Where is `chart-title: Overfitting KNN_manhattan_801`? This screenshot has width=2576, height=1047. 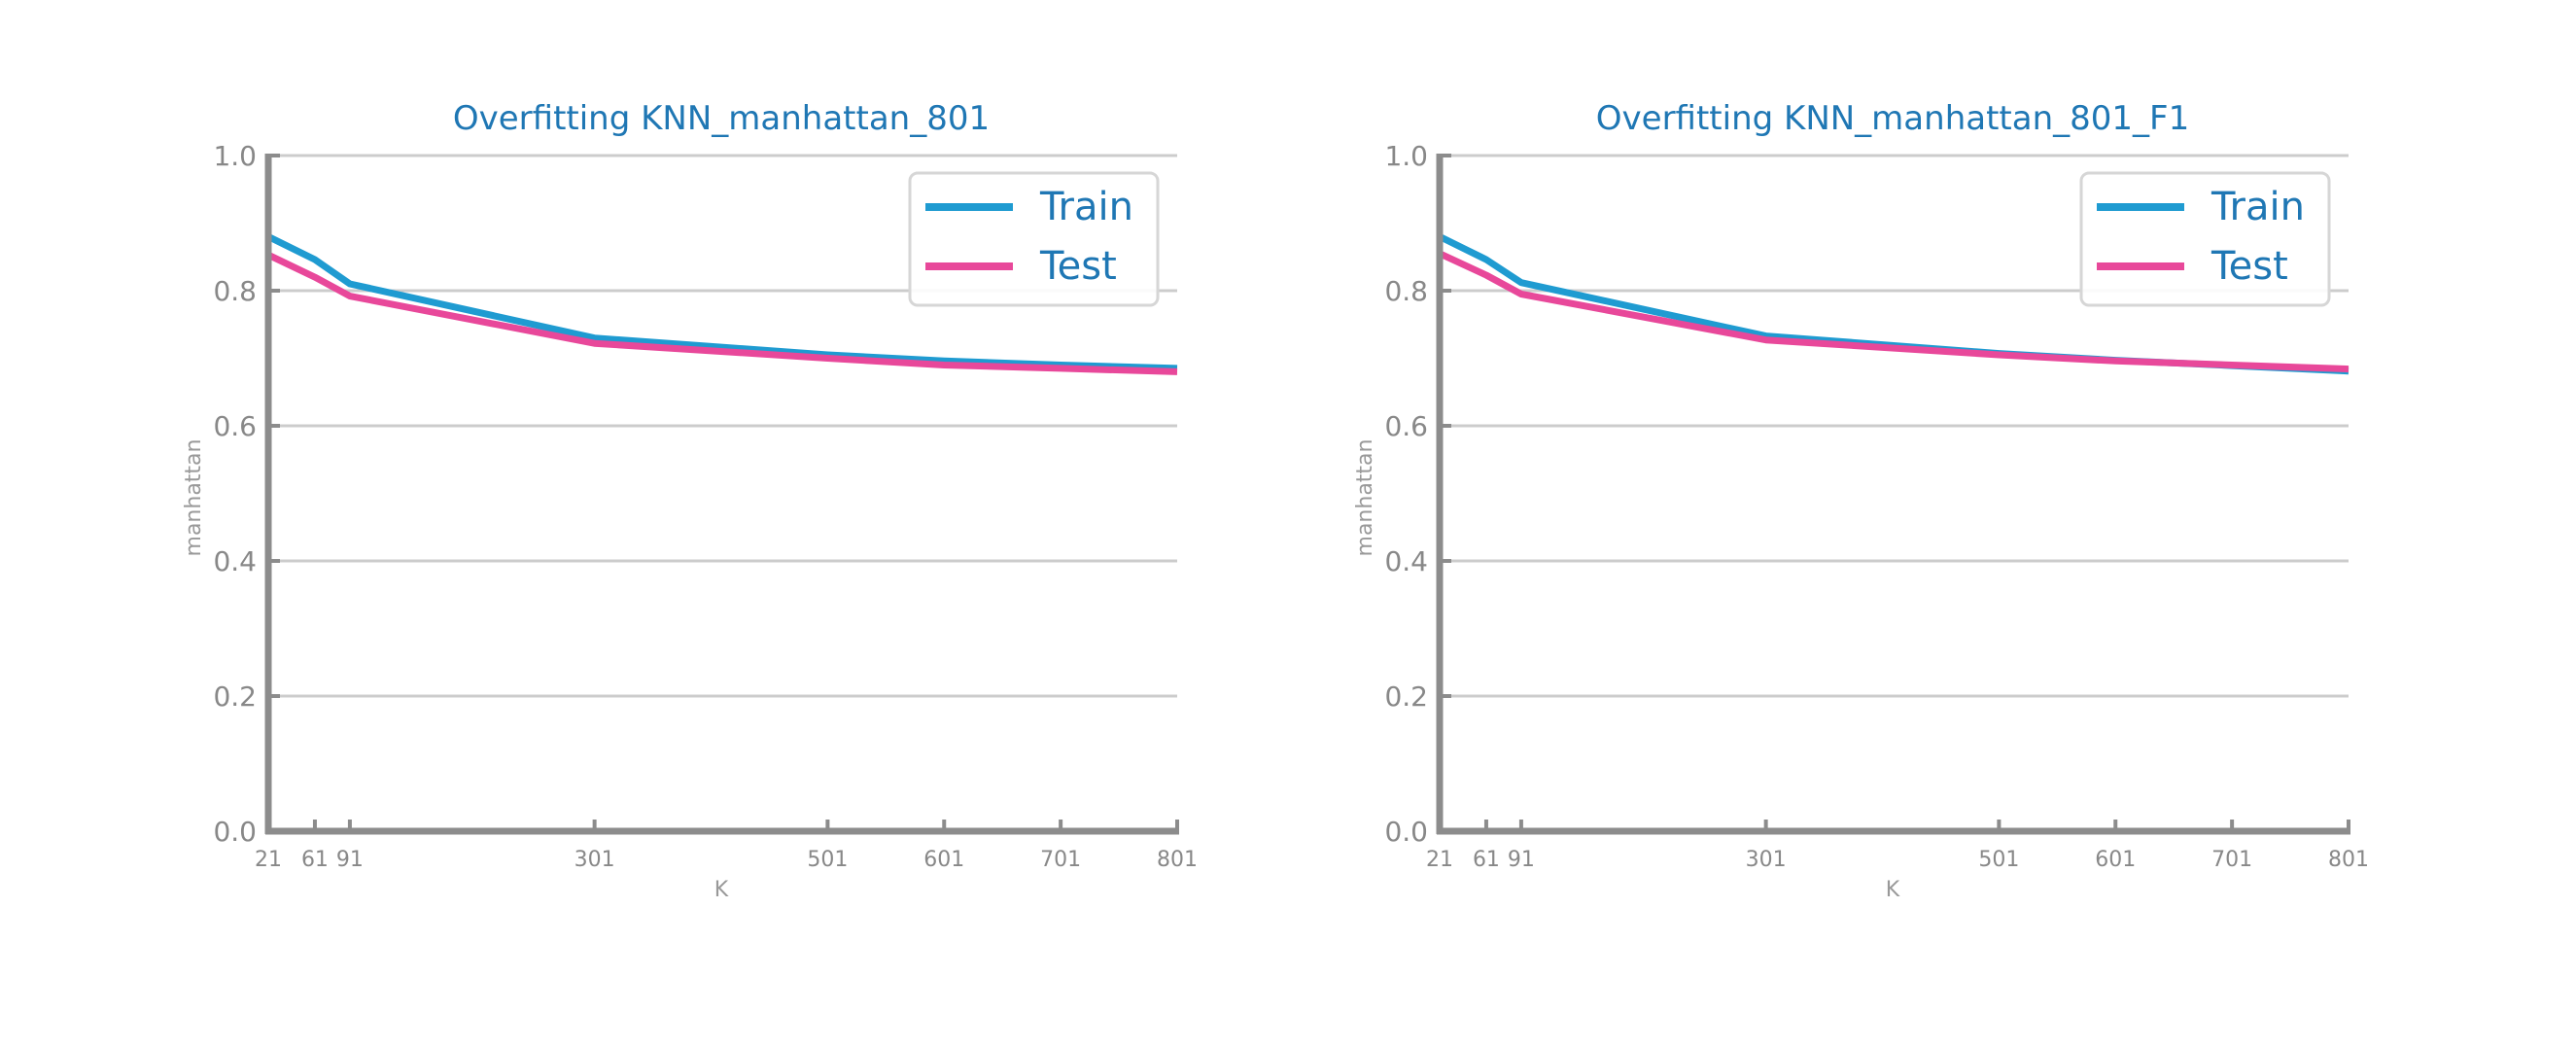
chart-title: Overfitting KNN_manhattan_801 is located at coordinates (722, 118).